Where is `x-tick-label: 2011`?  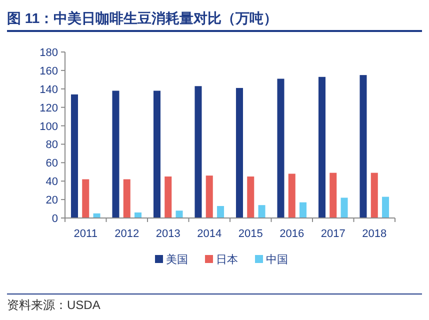
x-tick-label: 2011 is located at coordinates (86, 234).